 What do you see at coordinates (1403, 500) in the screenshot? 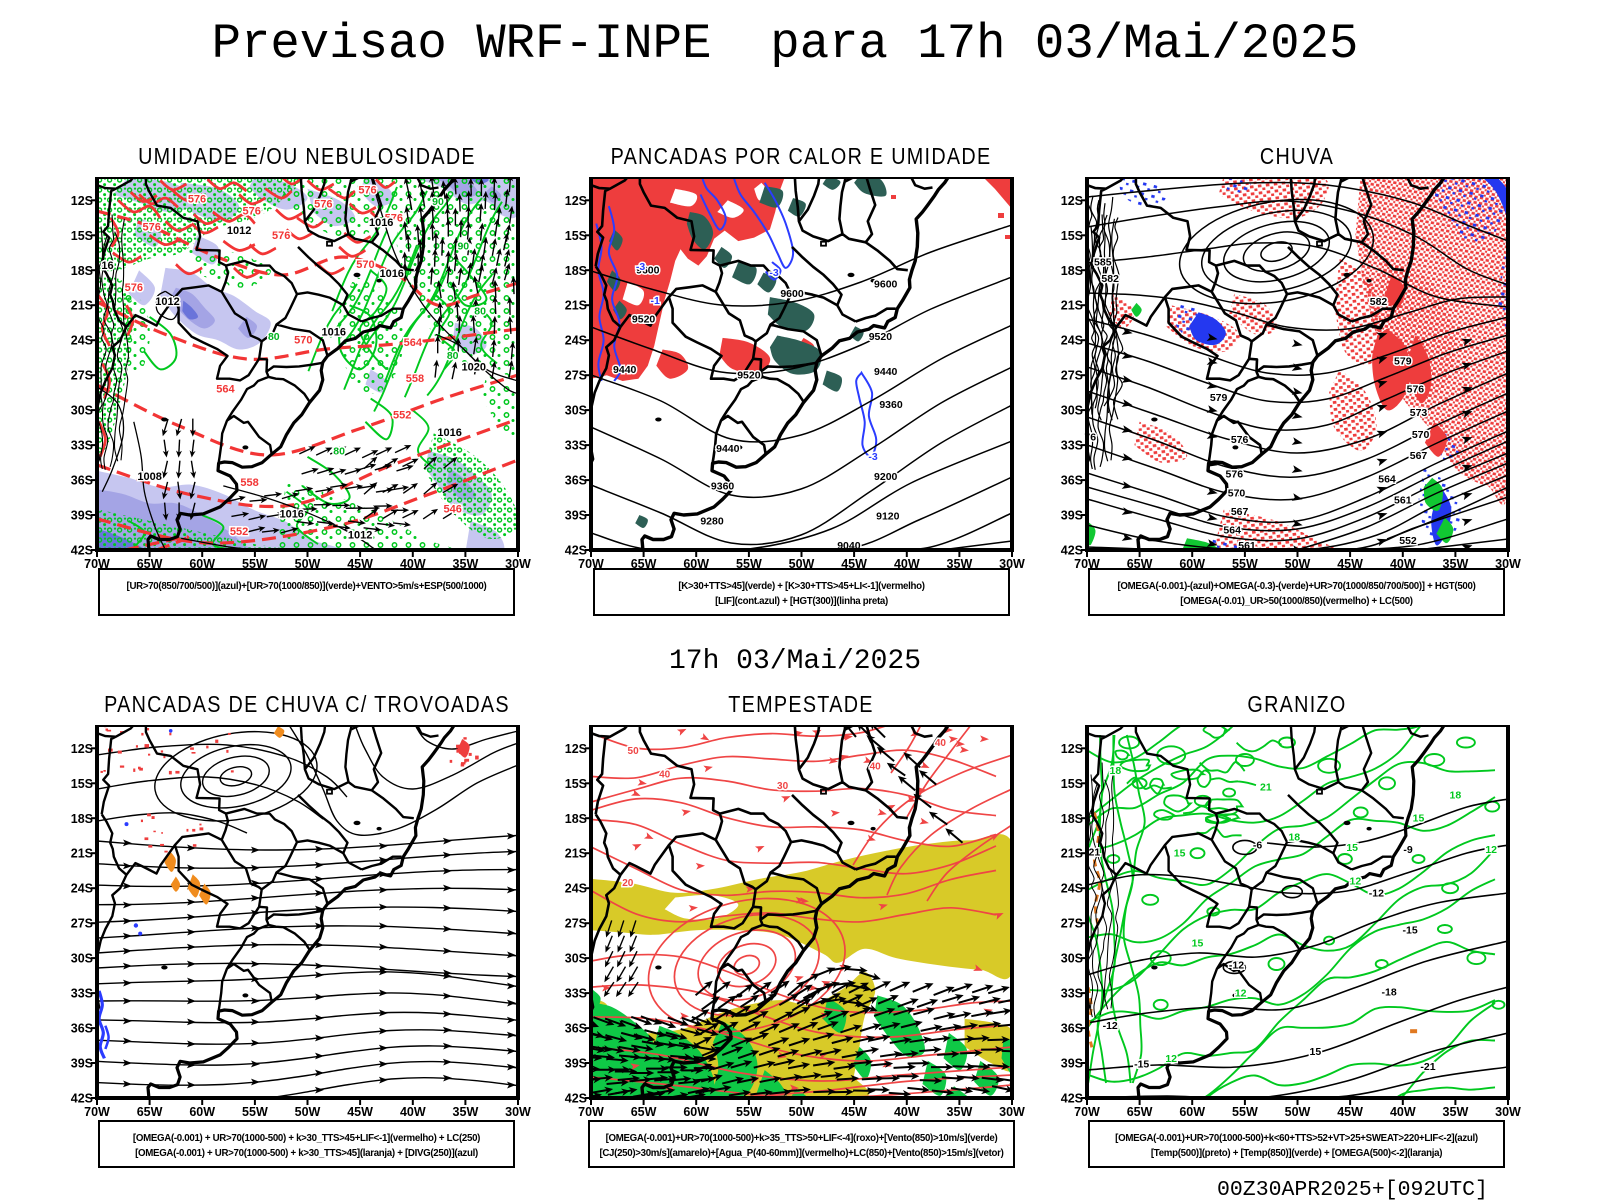
I see `svg-text: 561` at bounding box center [1403, 500].